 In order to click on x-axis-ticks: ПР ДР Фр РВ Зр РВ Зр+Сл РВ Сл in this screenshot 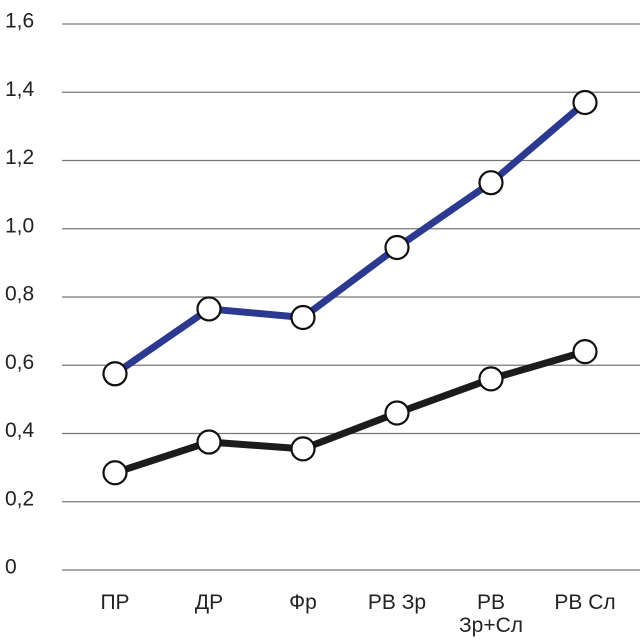, I will do `click(357, 614)`.